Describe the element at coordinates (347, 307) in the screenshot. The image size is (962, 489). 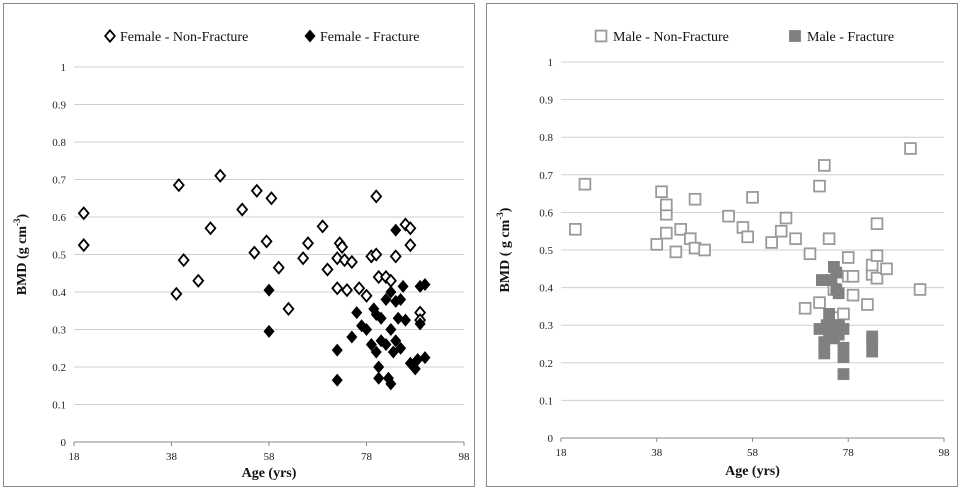
I see `fracture-series` at that location.